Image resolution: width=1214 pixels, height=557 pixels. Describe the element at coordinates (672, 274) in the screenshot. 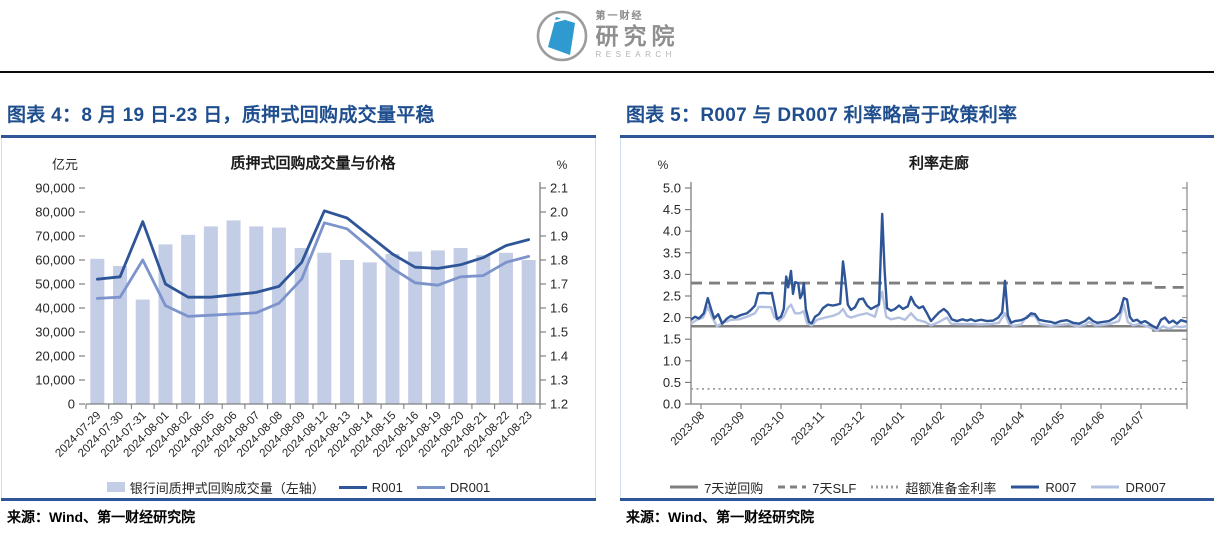

I see `svg-text: 3.0` at that location.